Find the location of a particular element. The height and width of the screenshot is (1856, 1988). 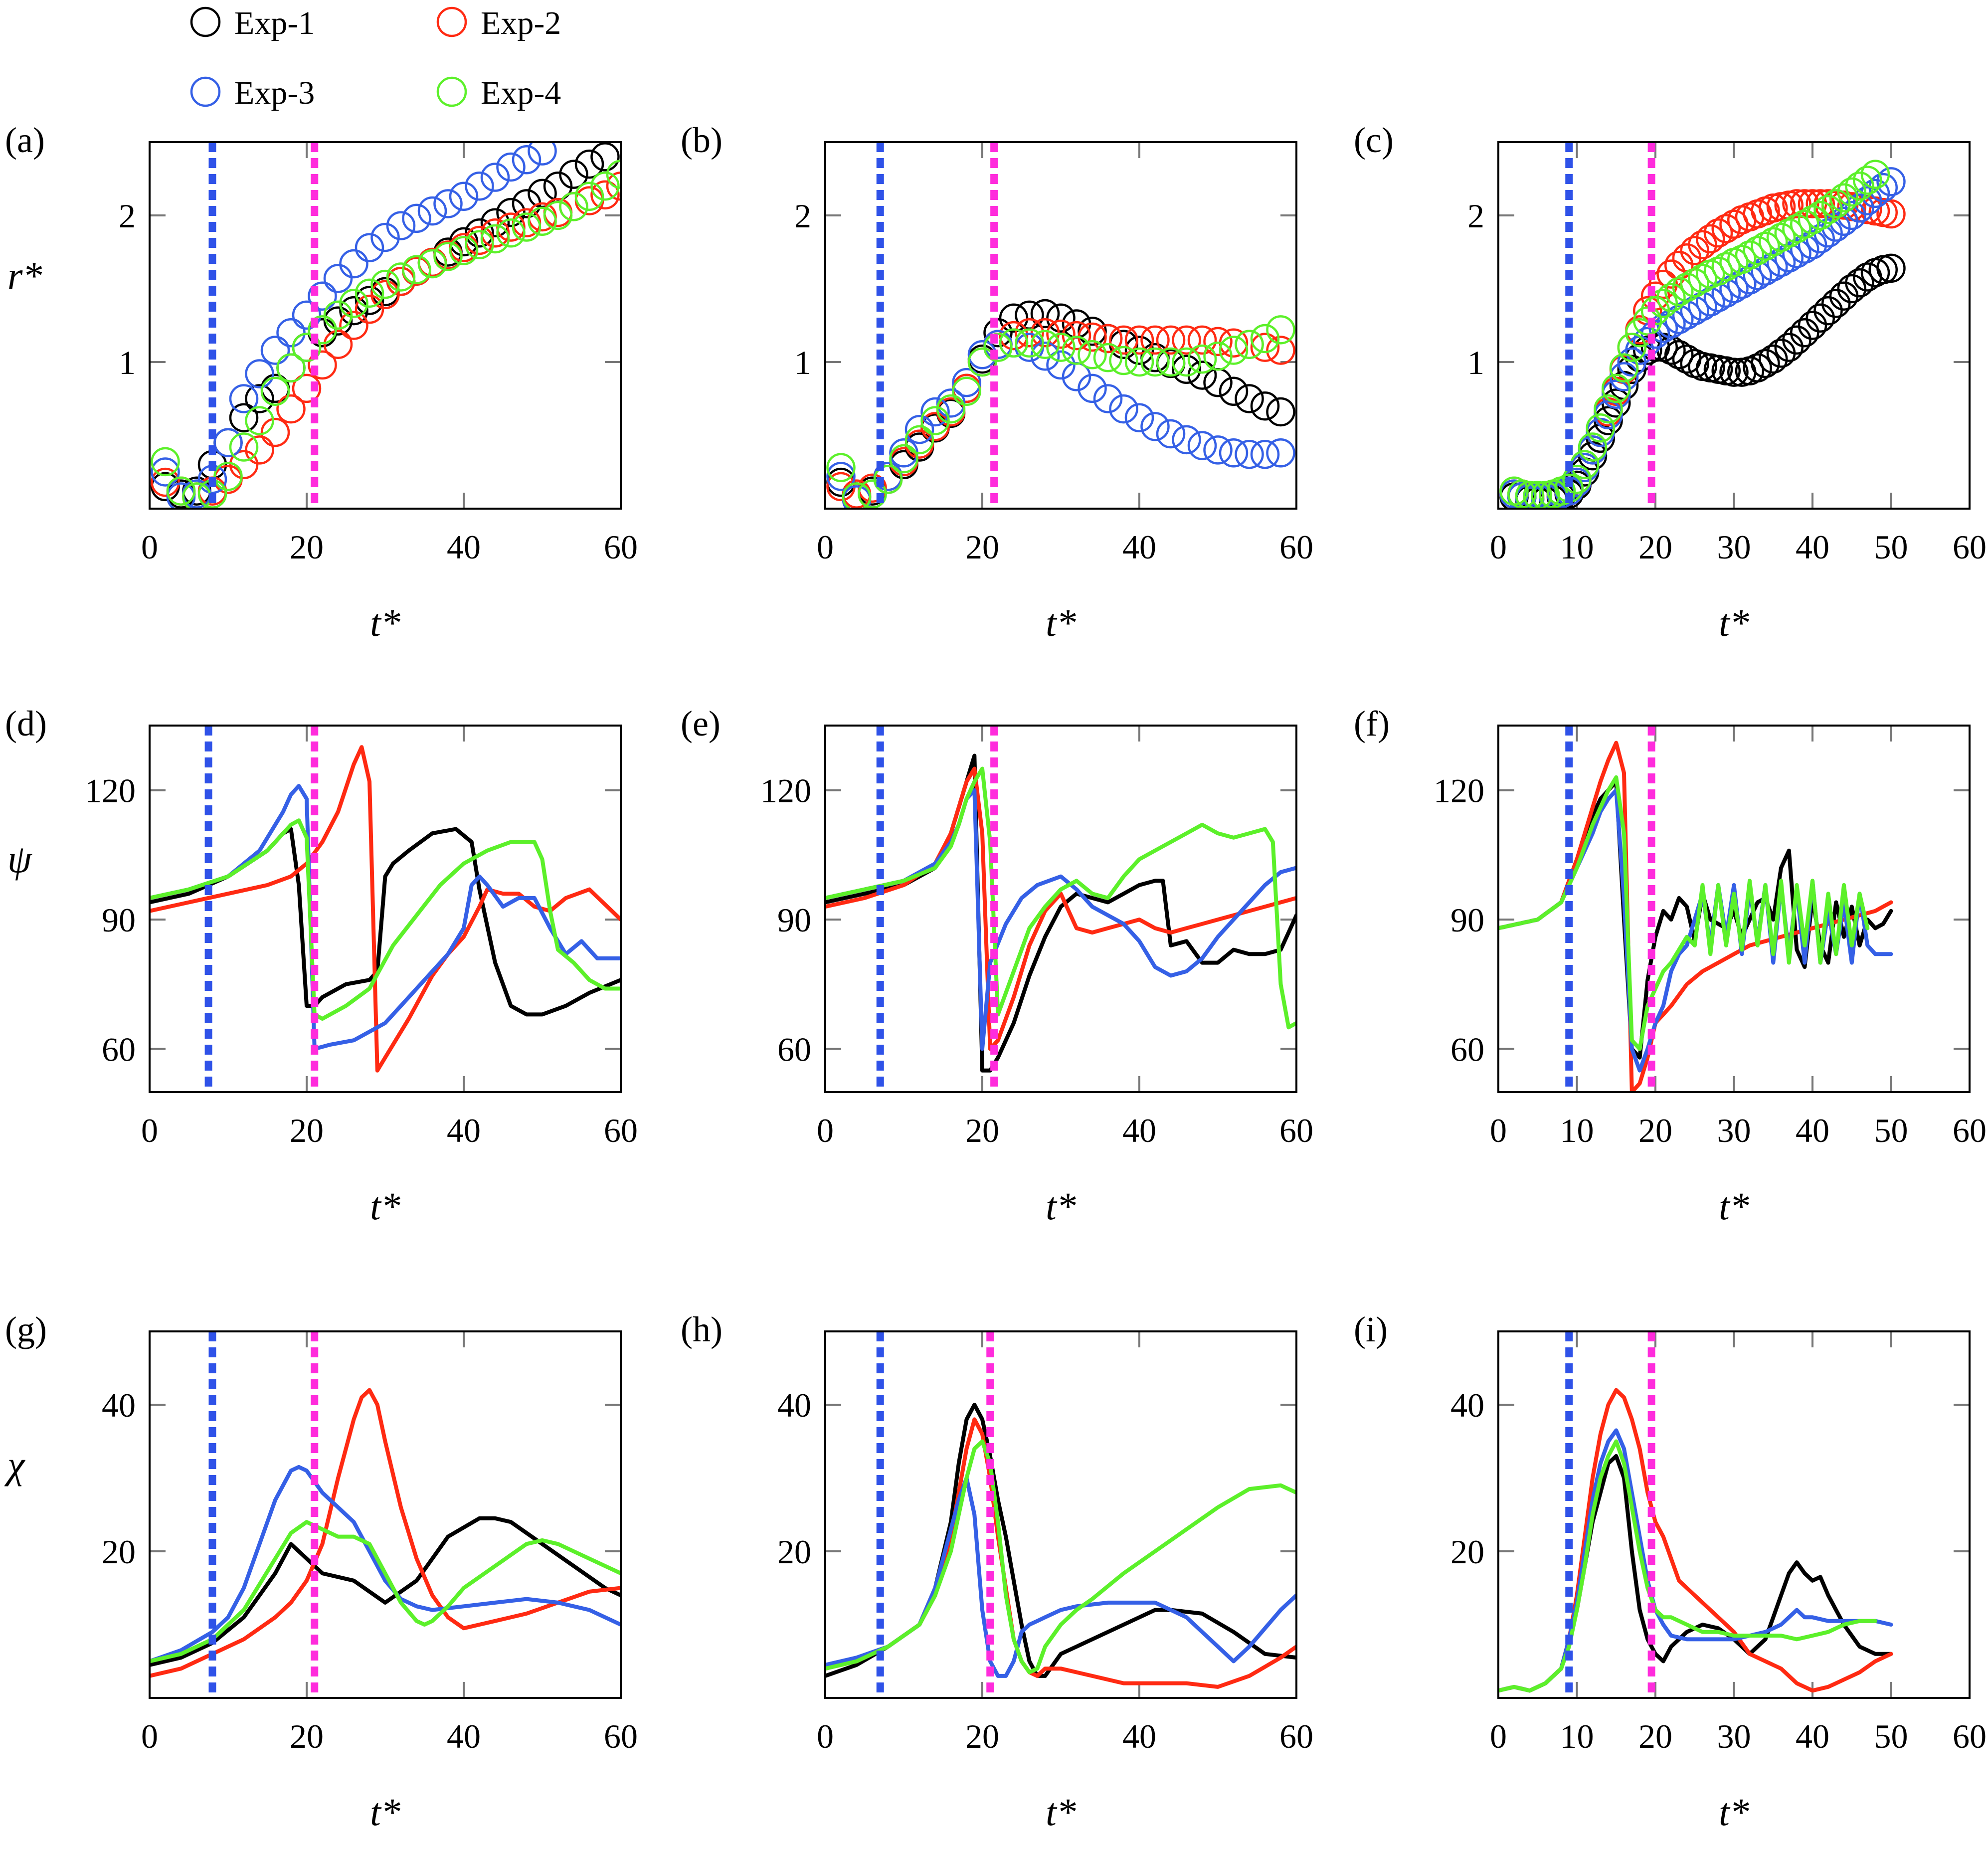

y-tick-label: 1 is located at coordinates (1475, 362).